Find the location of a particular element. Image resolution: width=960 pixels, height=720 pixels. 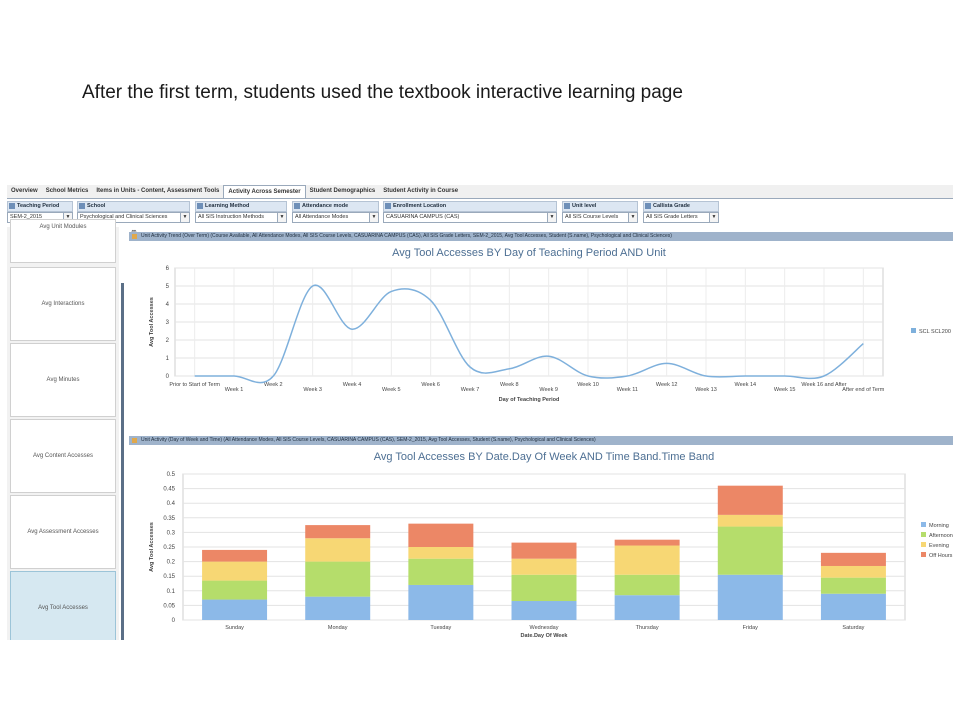

metric-tile-minutes: Avg Minutes is located at coordinates (63, 380).